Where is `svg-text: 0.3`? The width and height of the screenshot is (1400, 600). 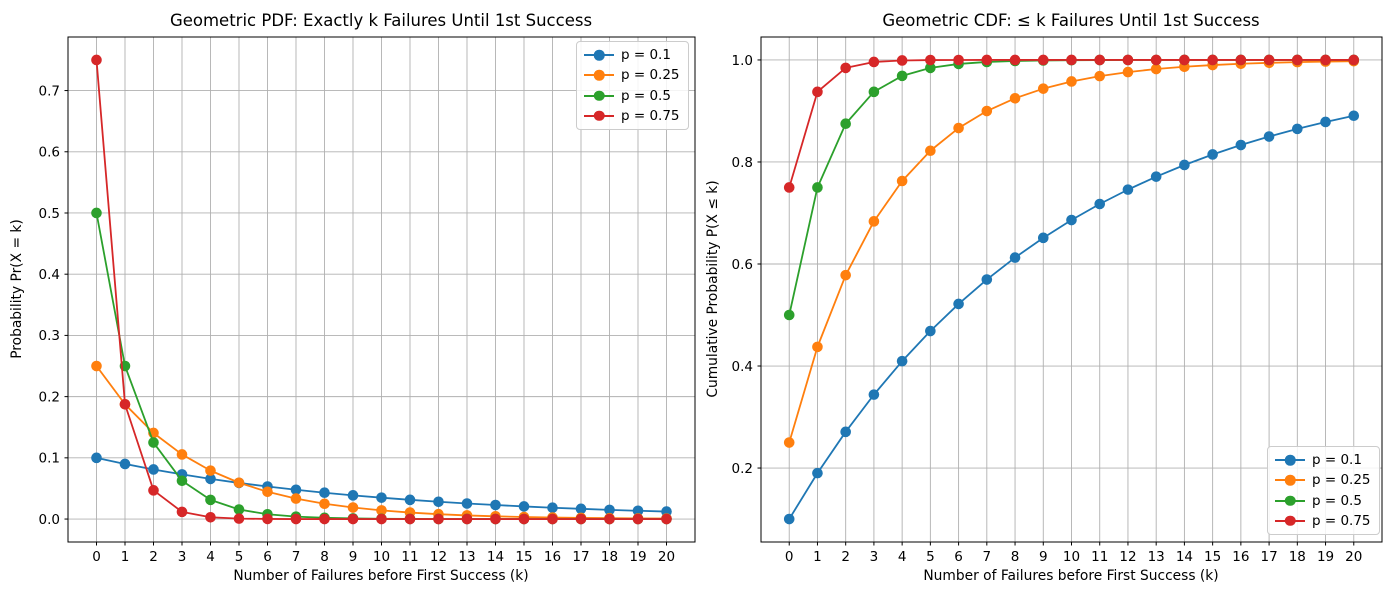
svg-text: 0.3 is located at coordinates (49, 336).